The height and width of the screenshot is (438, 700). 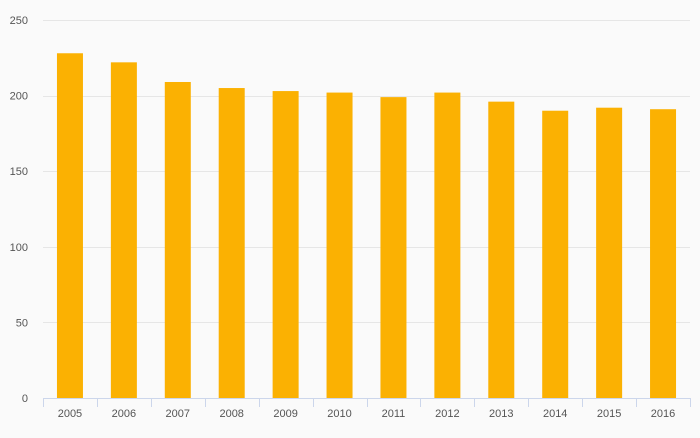 What do you see at coordinates (394, 414) in the screenshot?
I see `x-tick-label: 2011` at bounding box center [394, 414].